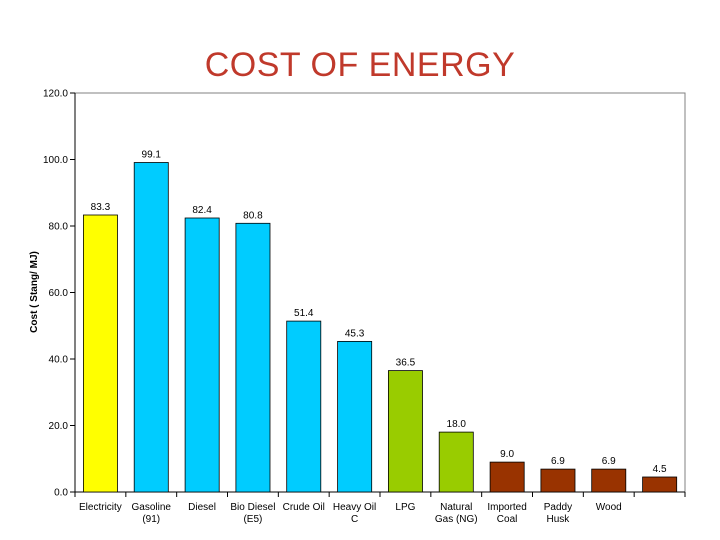  I want to click on x-tick-label: Gas (NG), so click(456, 519).